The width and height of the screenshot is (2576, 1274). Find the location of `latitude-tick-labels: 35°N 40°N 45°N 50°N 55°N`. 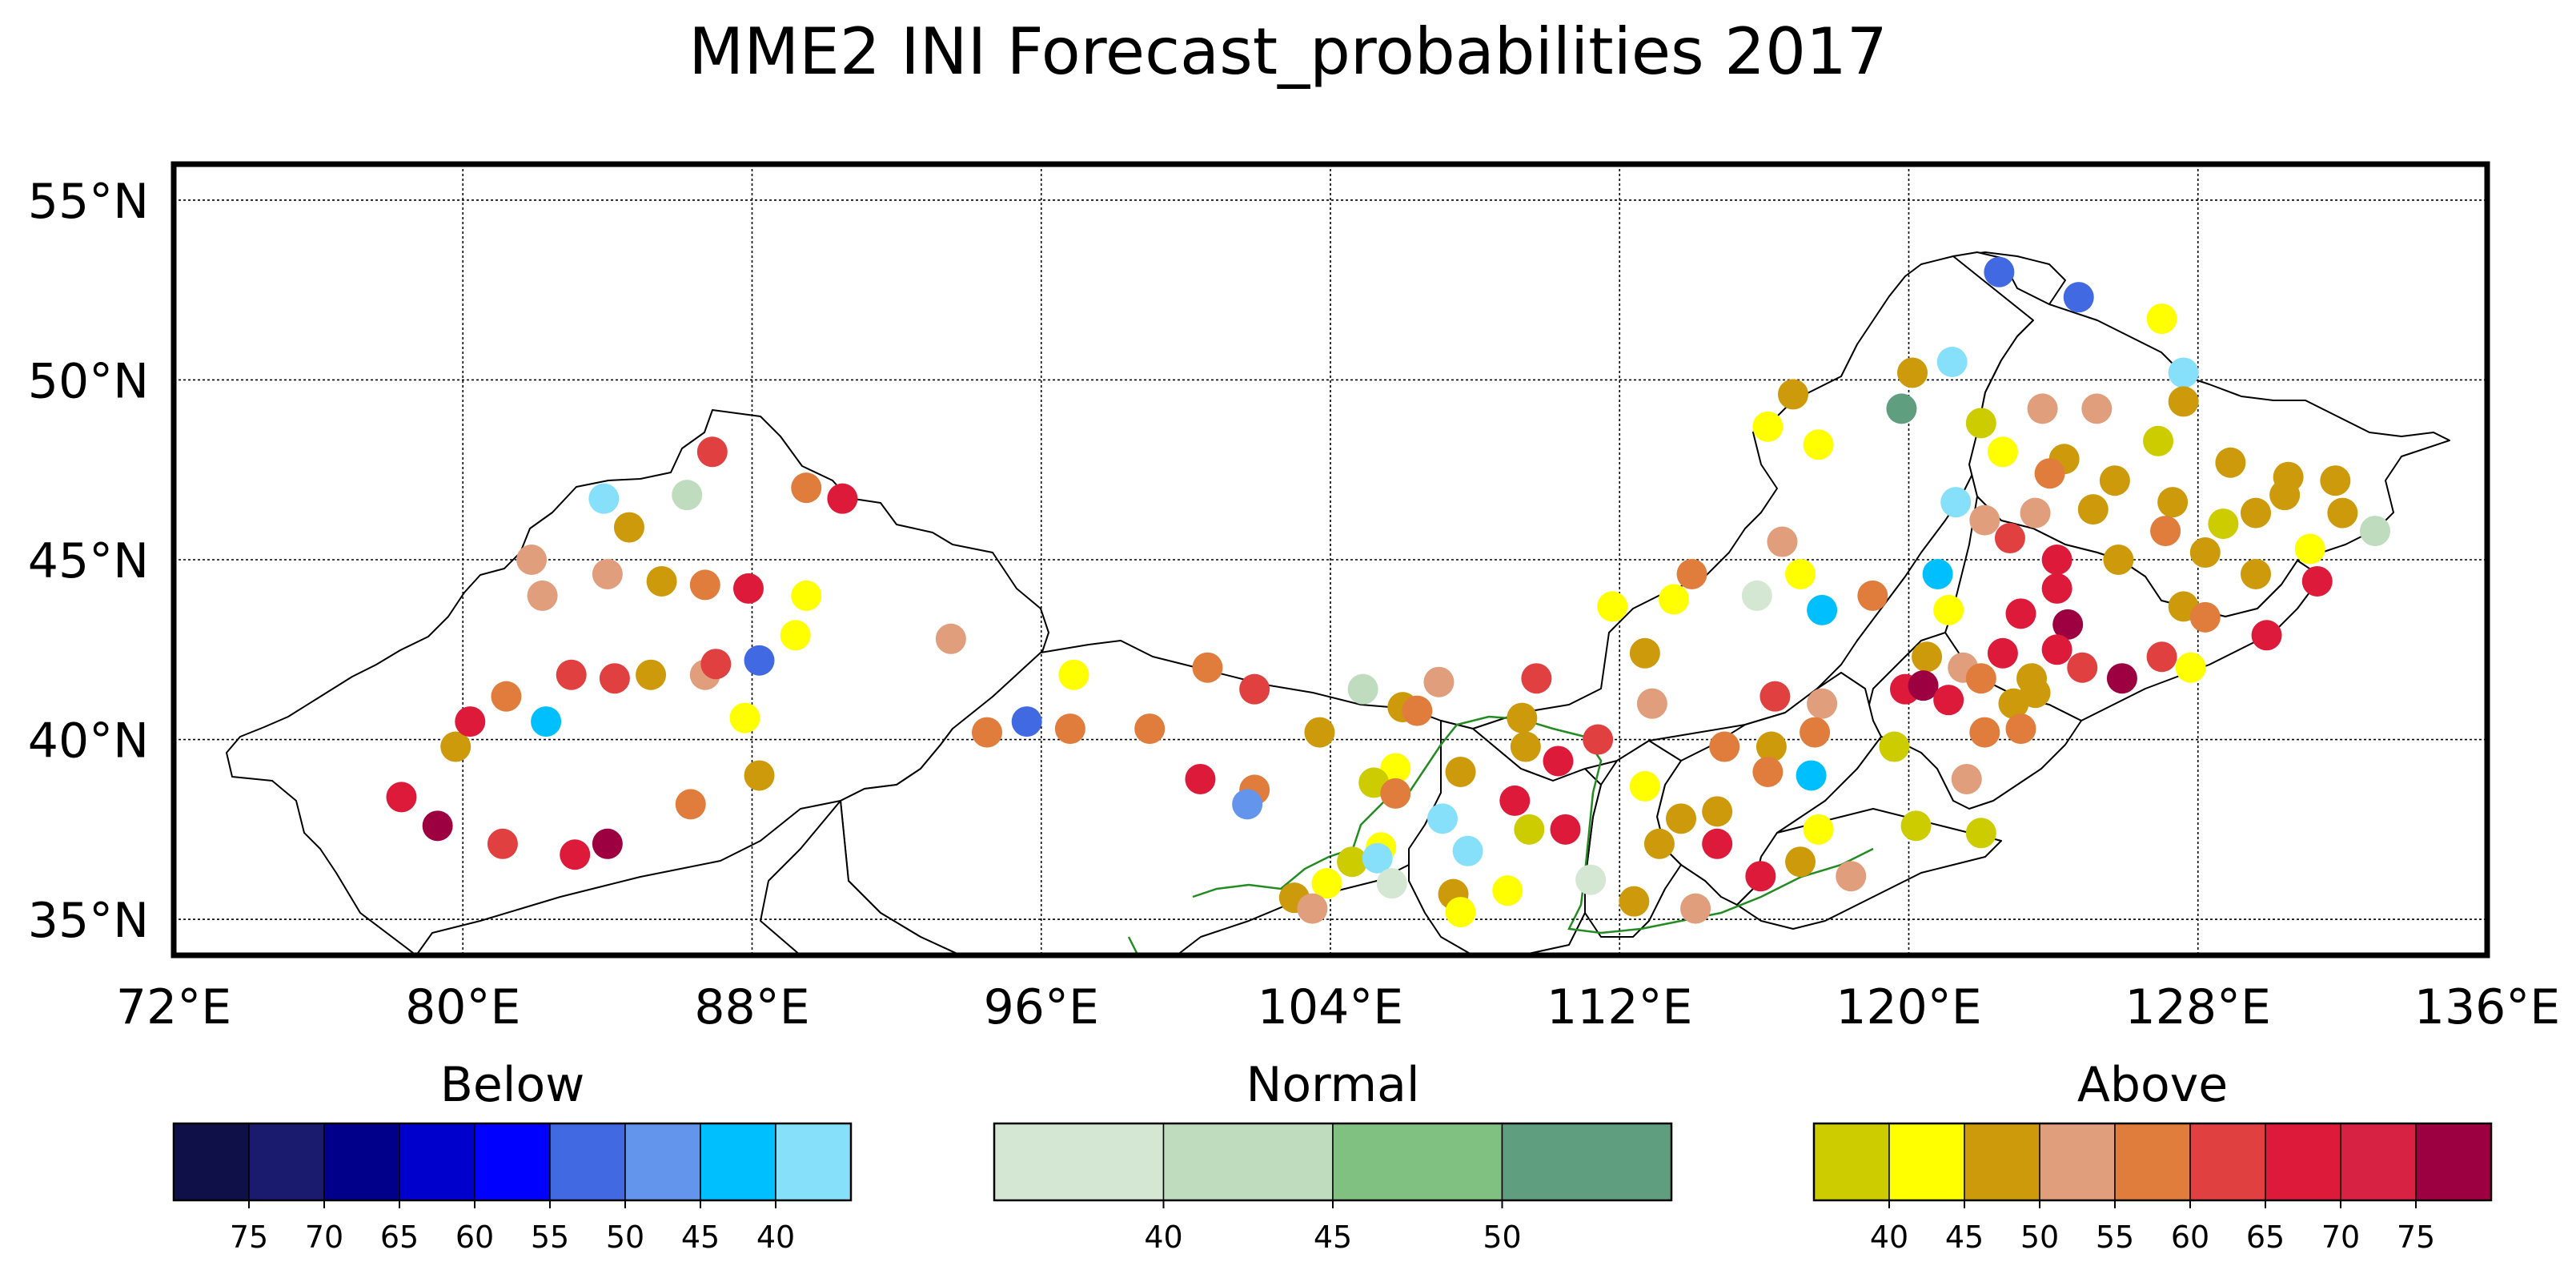

latitude-tick-labels: 35°N 40°N 45°N 50°N 55°N is located at coordinates (88, 561).